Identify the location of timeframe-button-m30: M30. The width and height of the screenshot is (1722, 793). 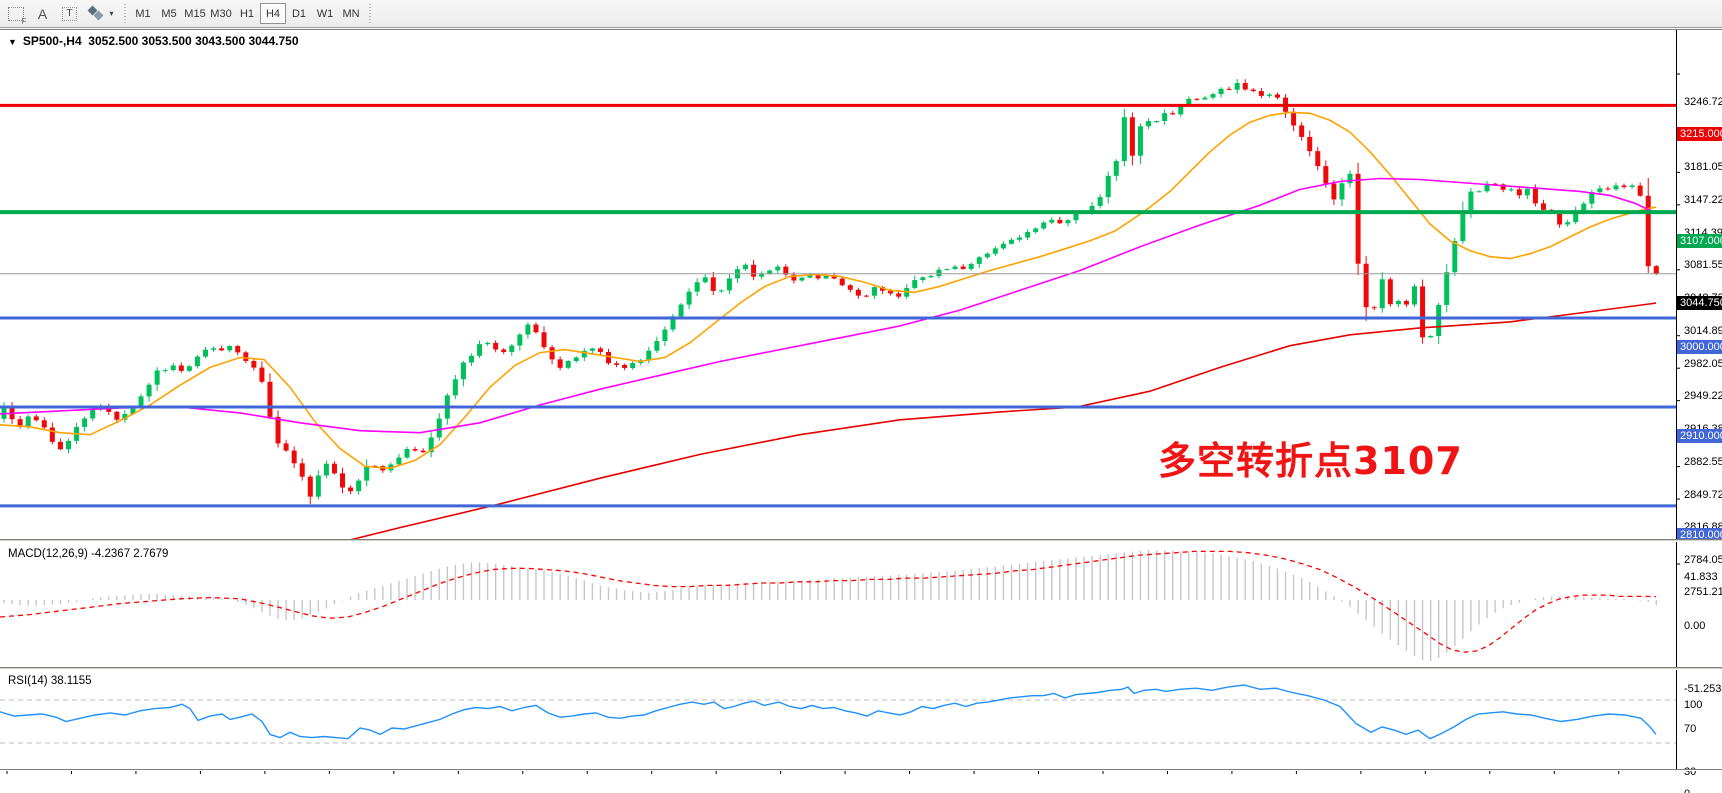
(221, 13).